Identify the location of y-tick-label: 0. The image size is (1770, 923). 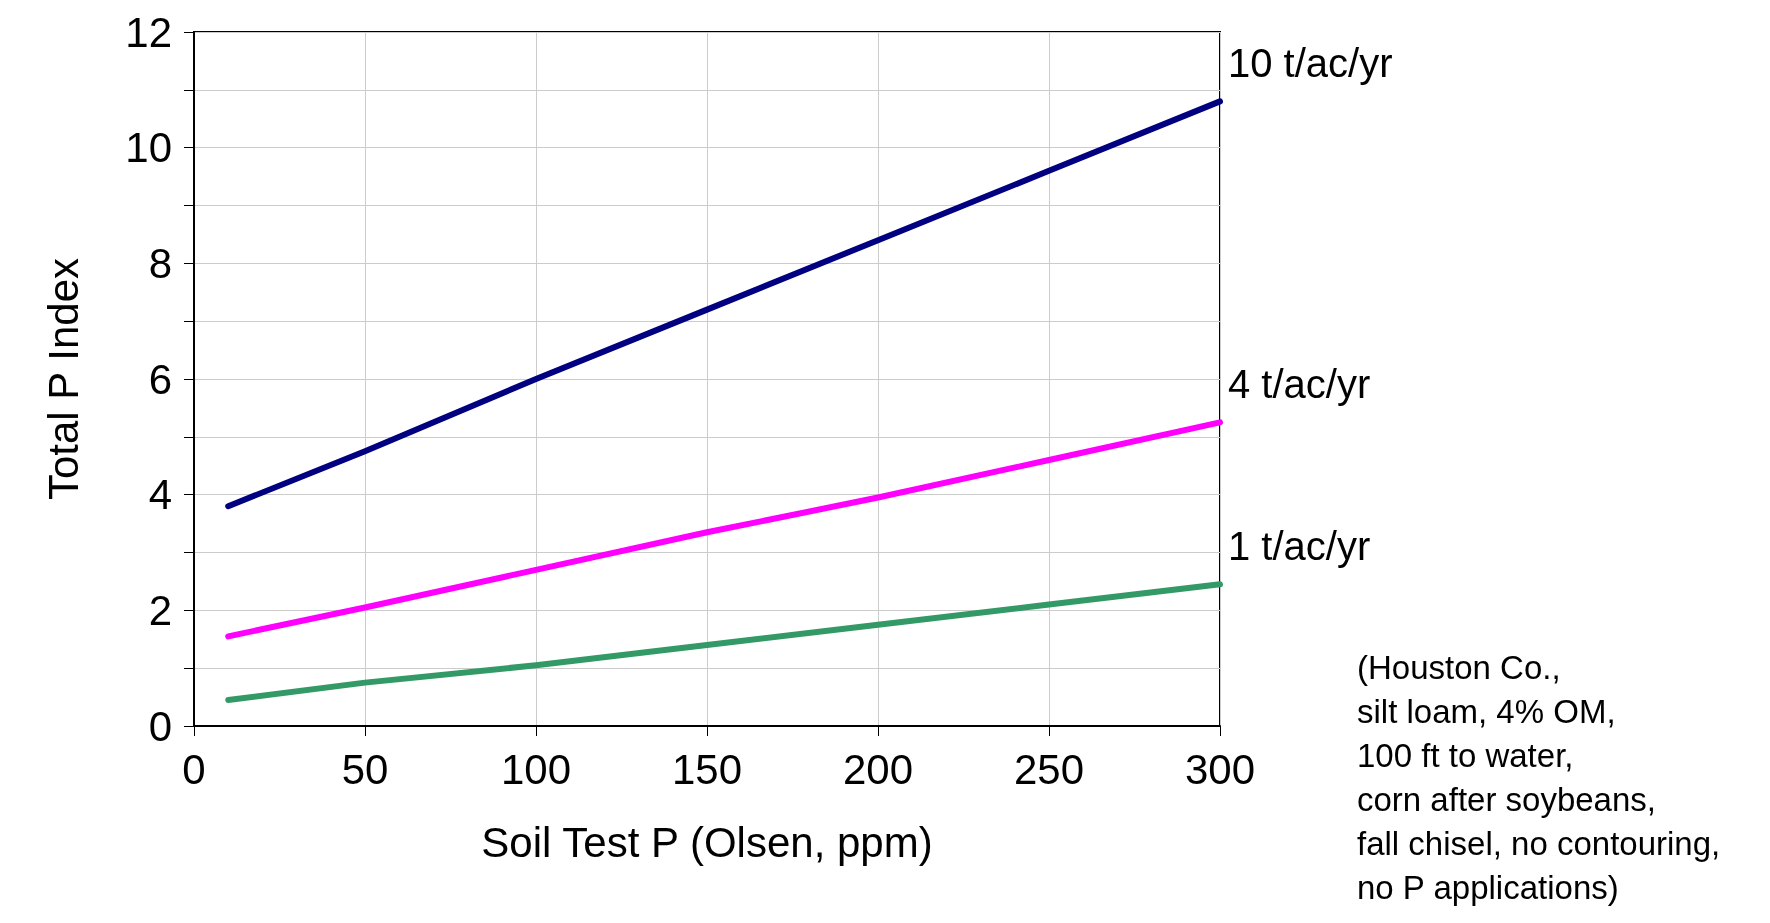
(160, 726).